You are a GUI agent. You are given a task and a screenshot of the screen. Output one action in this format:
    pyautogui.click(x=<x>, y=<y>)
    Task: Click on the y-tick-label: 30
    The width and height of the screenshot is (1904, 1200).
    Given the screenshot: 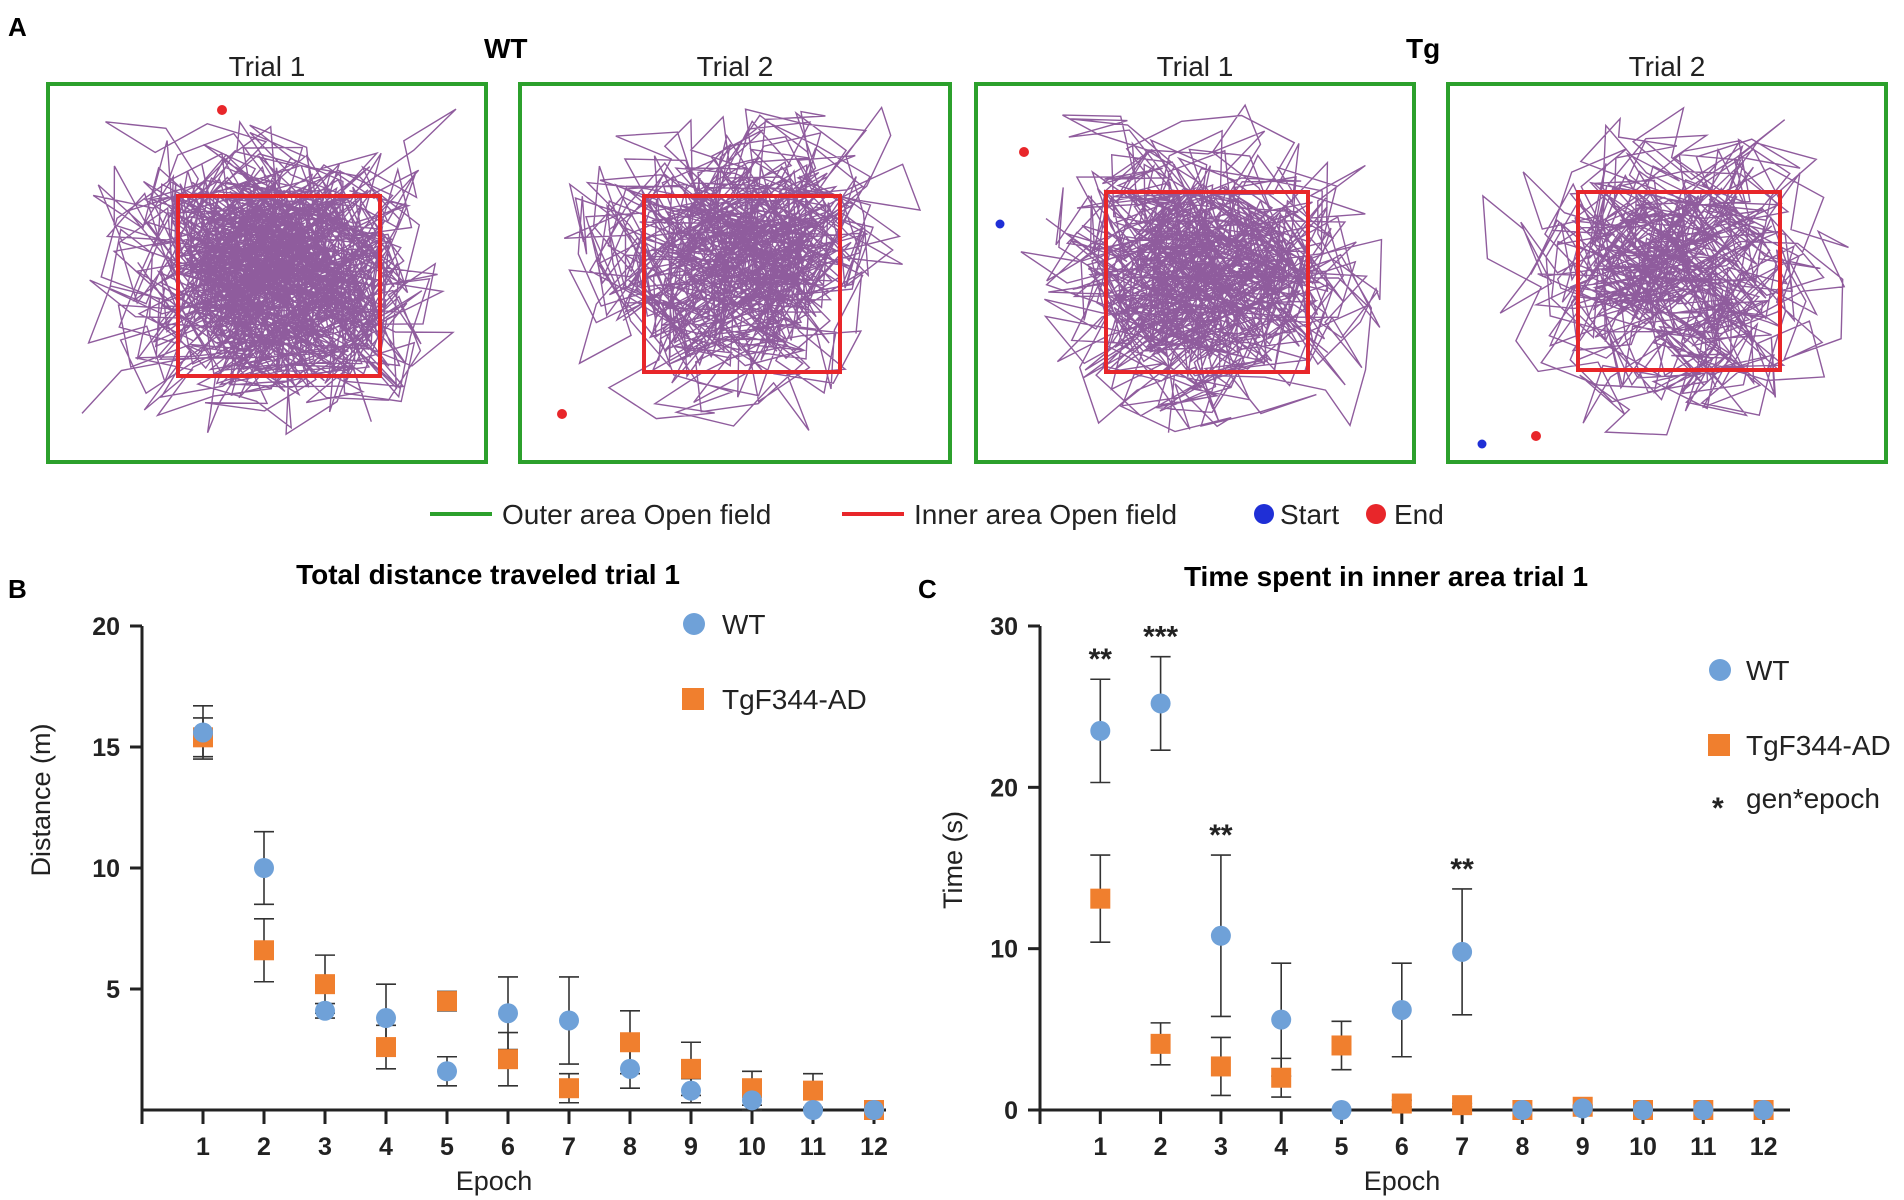 What is the action you would take?
    pyautogui.click(x=1004, y=627)
    